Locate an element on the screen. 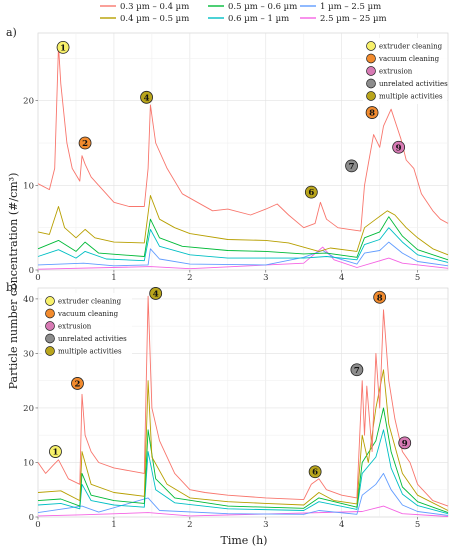 The image size is (452, 554). activity-legend-item-unrelated-activities: unrelated activities is located at coordinates (86, 338).